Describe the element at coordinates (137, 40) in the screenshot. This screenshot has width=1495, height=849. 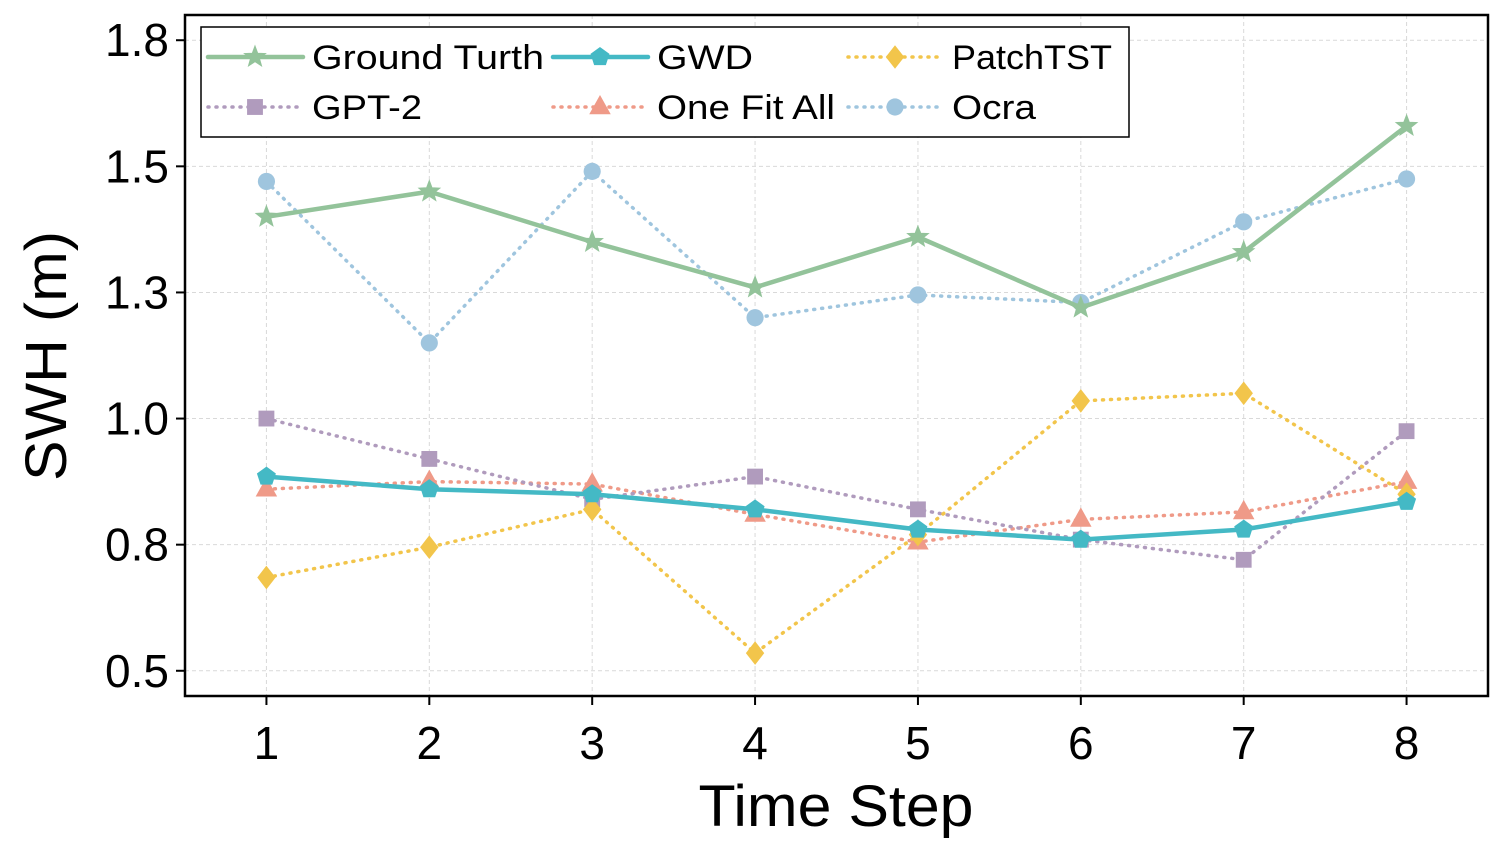
I see `y-tick-label: 1.8` at that location.